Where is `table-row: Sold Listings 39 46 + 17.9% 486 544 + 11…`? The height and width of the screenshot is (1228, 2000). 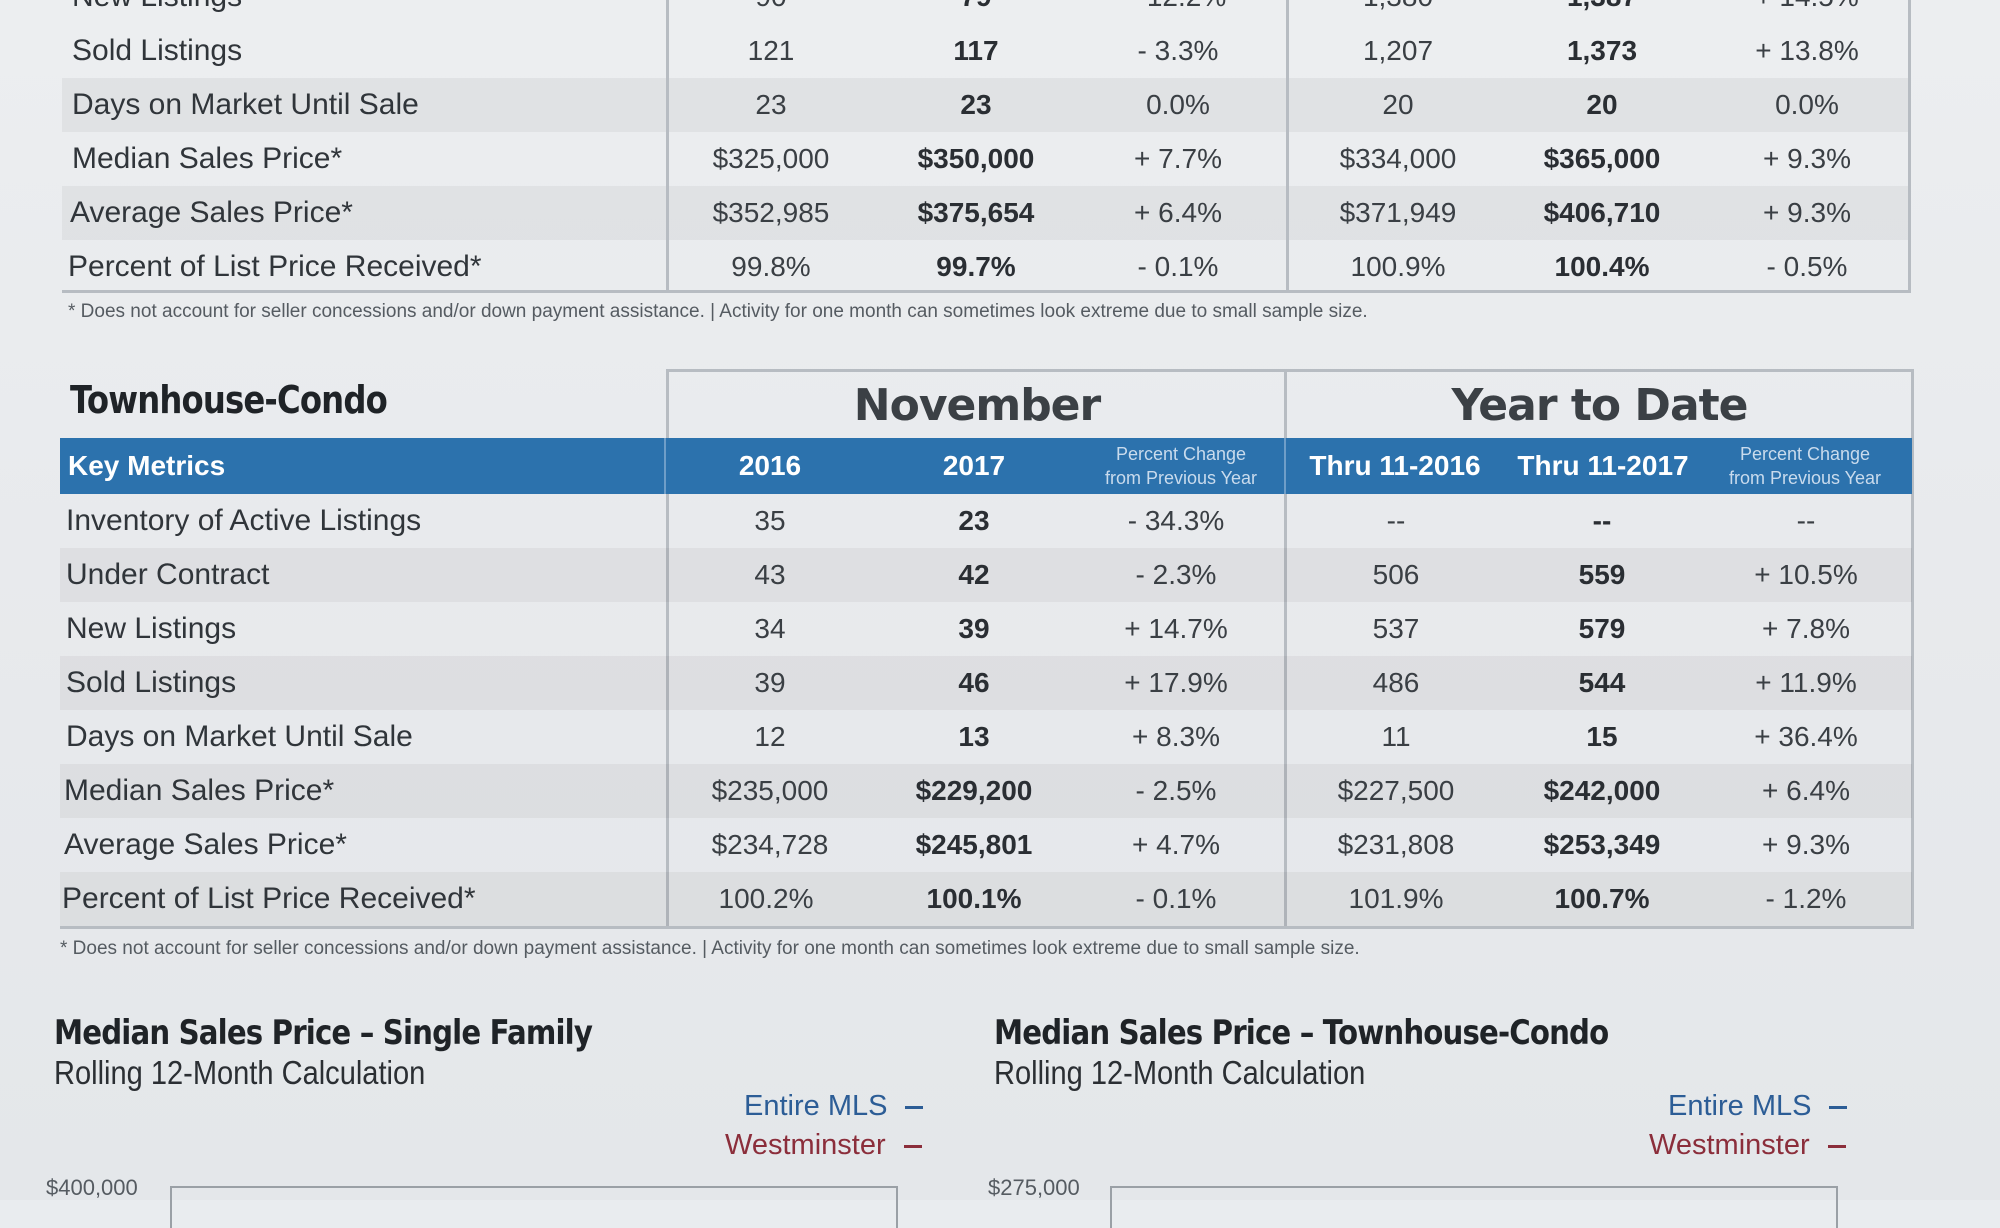
table-row: Sold Listings 39 46 + 17.9% 486 544 + 11… is located at coordinates (986, 683).